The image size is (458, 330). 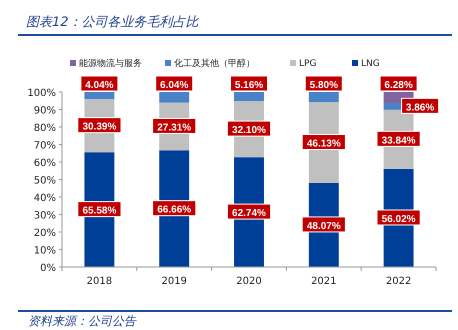 I want to click on data-label: 65.58%, so click(x=99, y=211).